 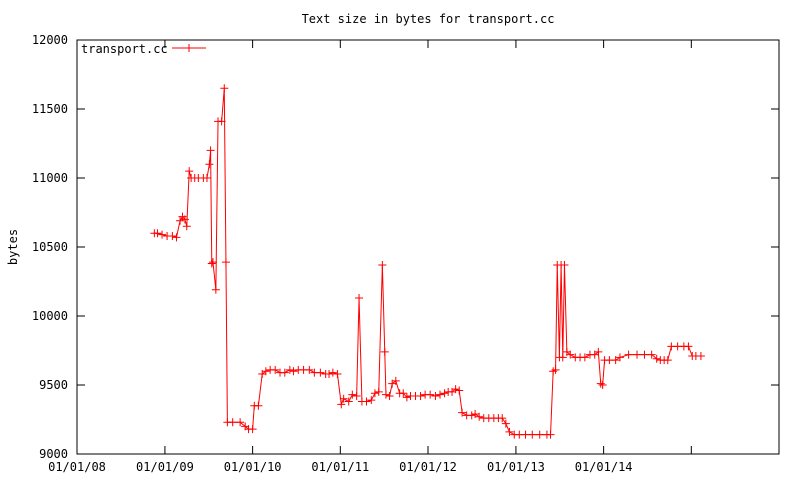 I want to click on legend: transport.cc, so click(x=143, y=49).